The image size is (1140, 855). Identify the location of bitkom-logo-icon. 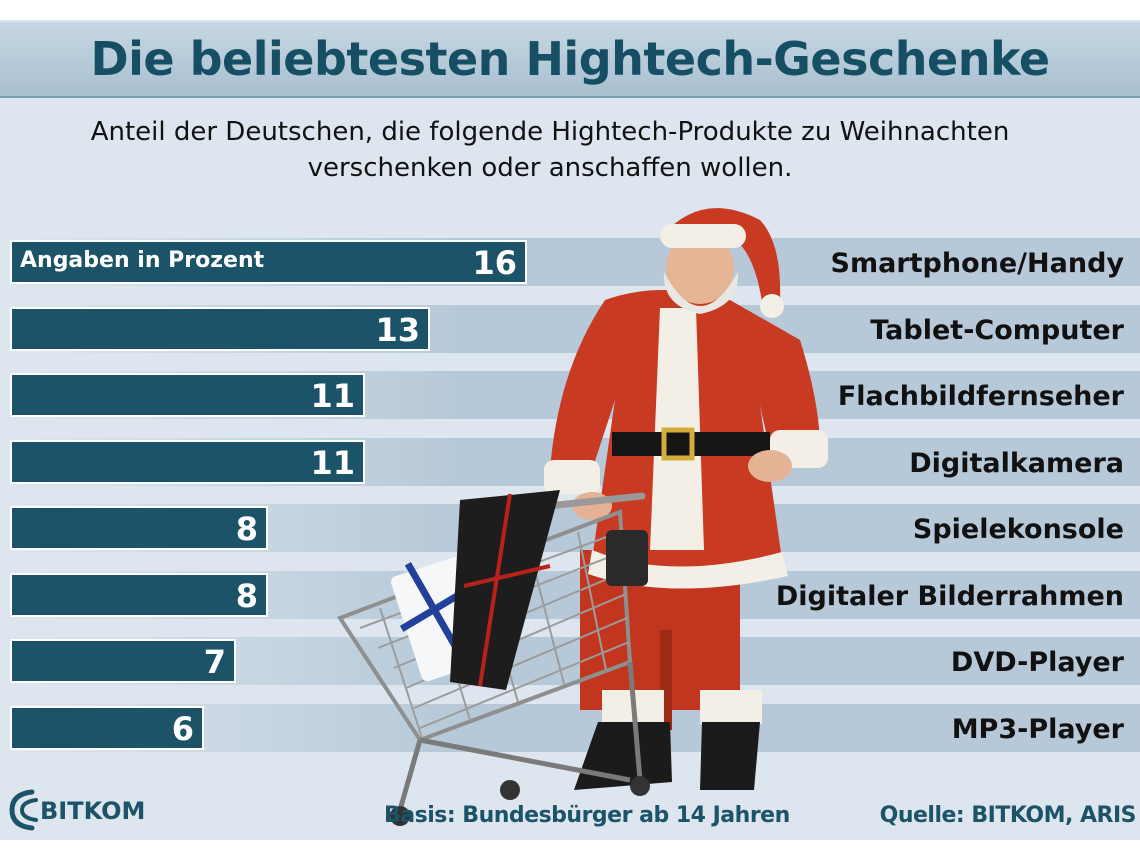
(23, 810).